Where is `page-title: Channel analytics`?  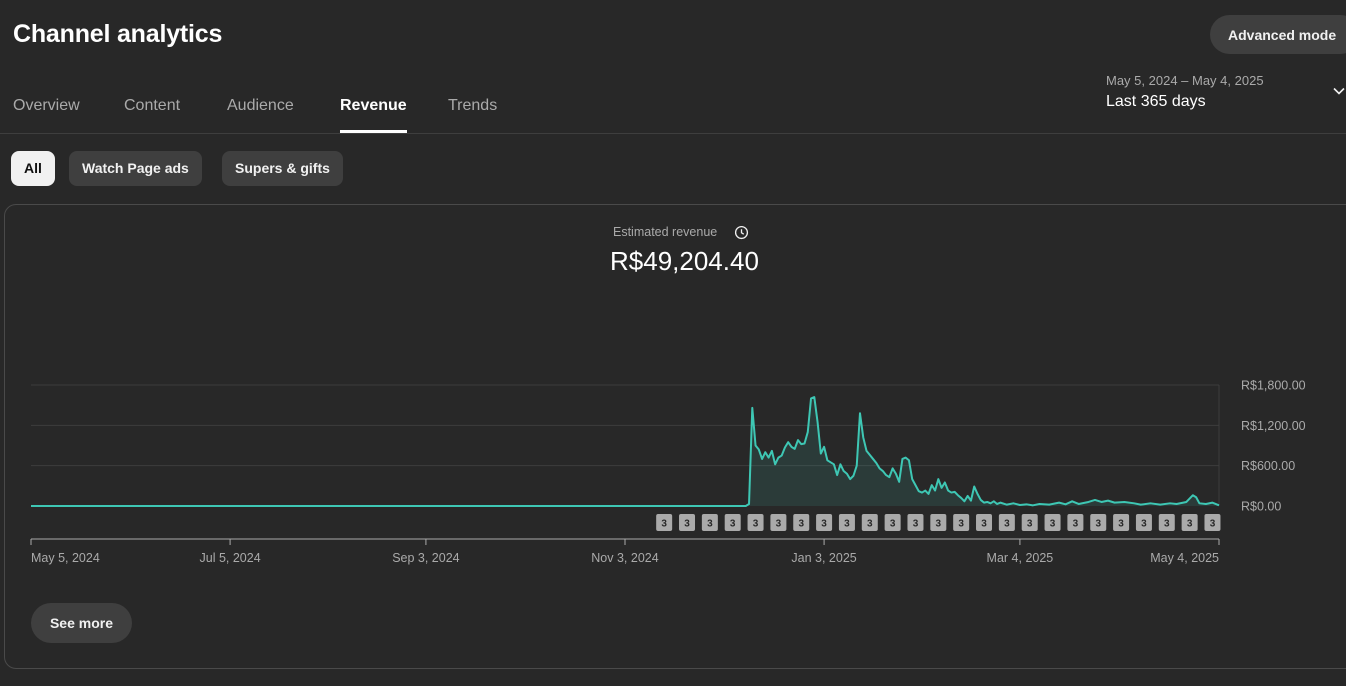 page-title: Channel analytics is located at coordinates (118, 34).